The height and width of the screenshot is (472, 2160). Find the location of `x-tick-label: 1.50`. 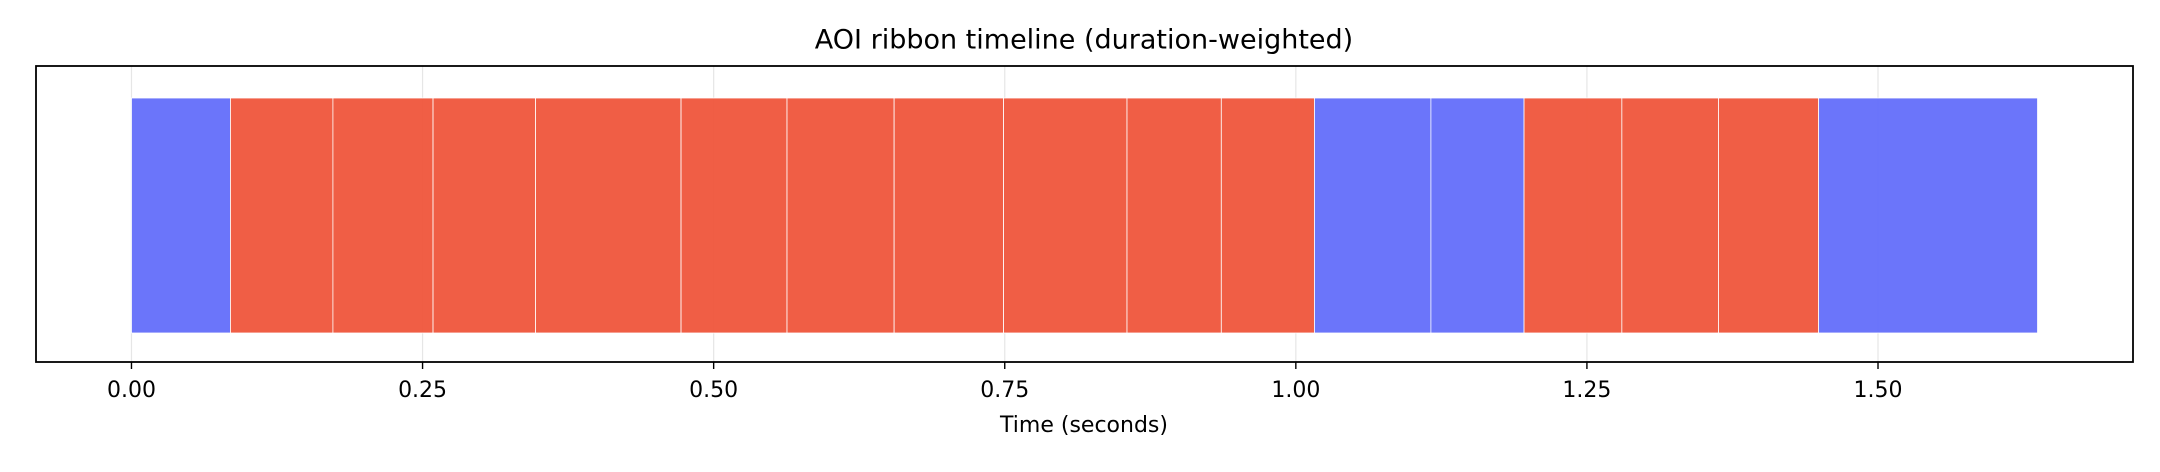

x-tick-label: 1.50 is located at coordinates (1878, 390).